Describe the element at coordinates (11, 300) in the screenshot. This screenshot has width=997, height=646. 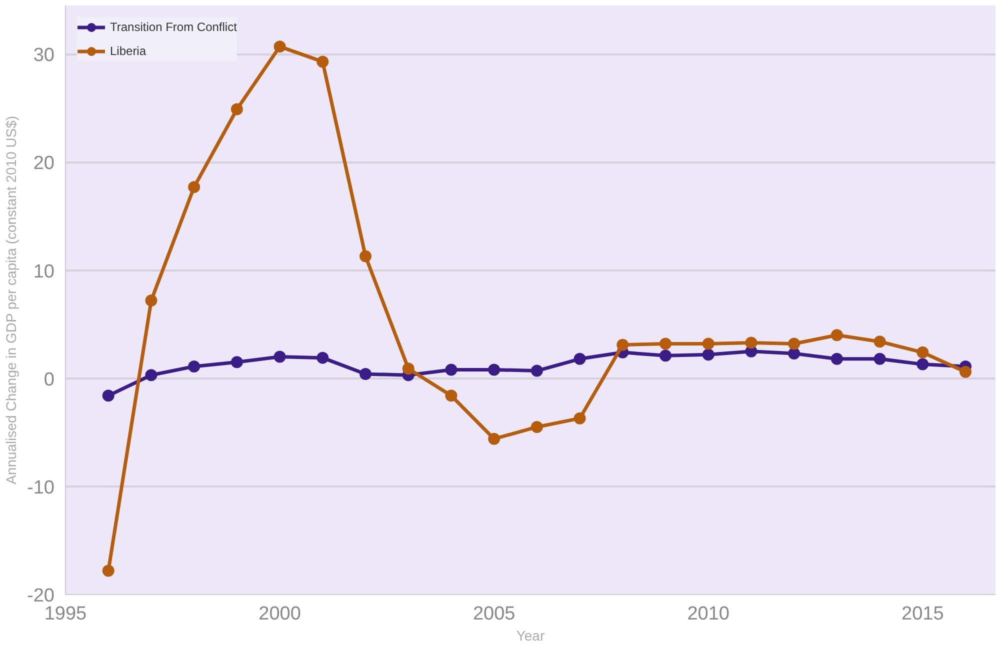
I see `y-axis-title: Annualised Change in GDP per capita (constant 2010 US$)` at that location.